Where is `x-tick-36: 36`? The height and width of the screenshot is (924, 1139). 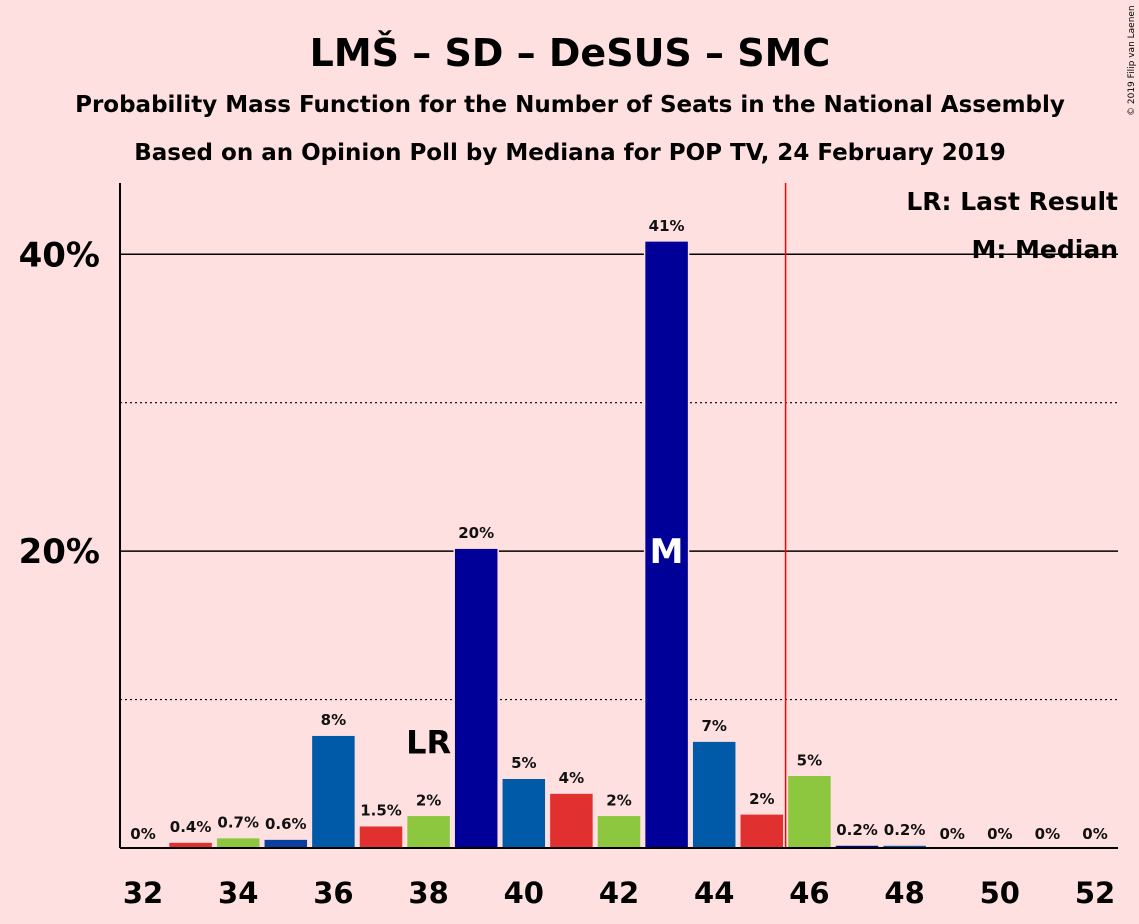
x-tick-36: 36 is located at coordinates (333, 893).